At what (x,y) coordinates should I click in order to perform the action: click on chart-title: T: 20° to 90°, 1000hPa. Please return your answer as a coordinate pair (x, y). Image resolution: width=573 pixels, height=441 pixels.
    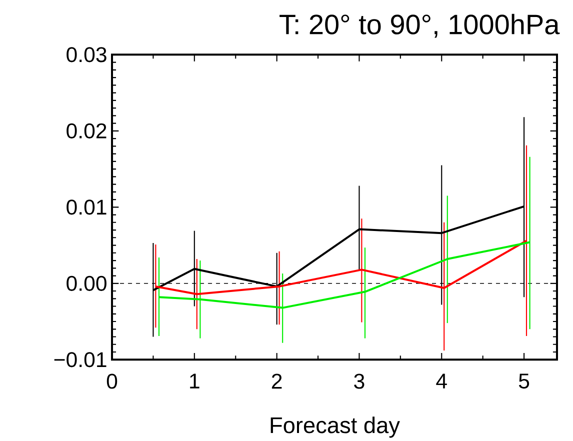
    Looking at the image, I should click on (420, 26).